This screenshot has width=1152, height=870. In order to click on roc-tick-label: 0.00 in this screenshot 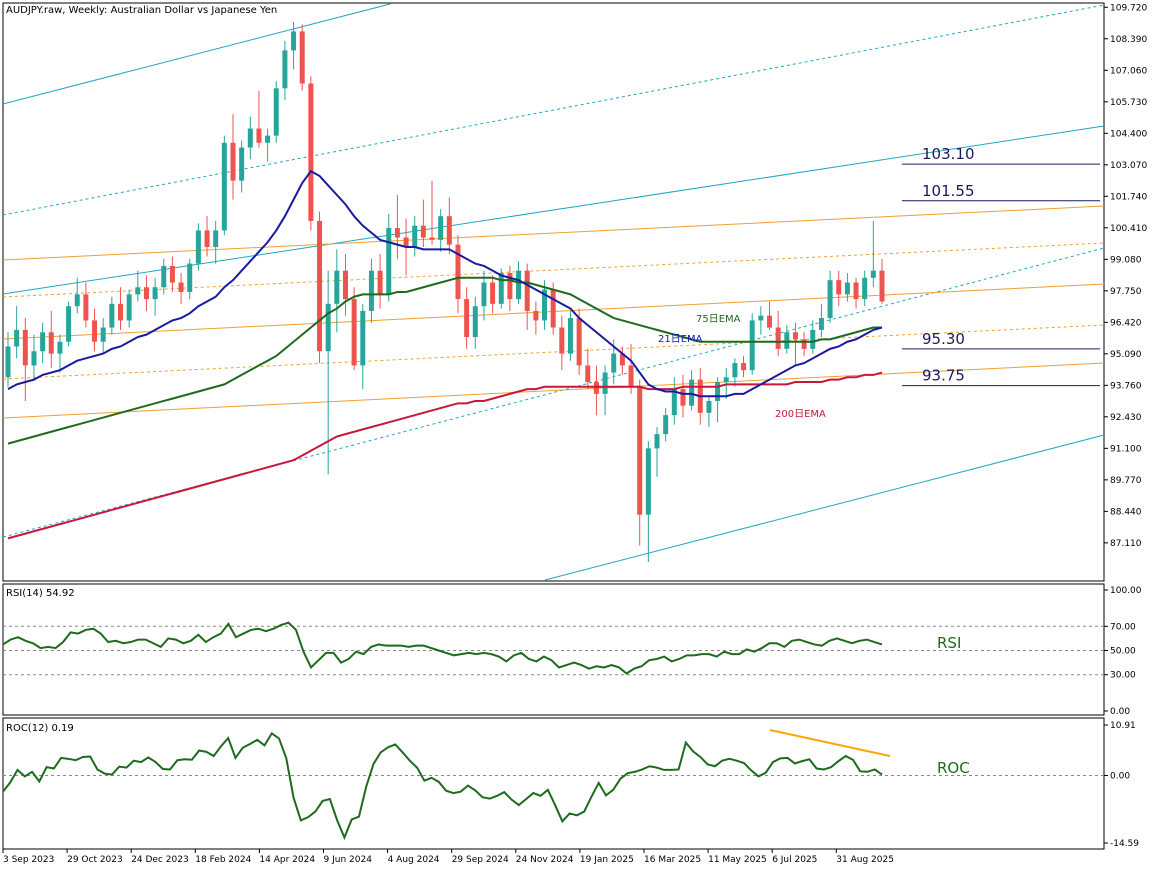, I will do `click(1120, 776)`.